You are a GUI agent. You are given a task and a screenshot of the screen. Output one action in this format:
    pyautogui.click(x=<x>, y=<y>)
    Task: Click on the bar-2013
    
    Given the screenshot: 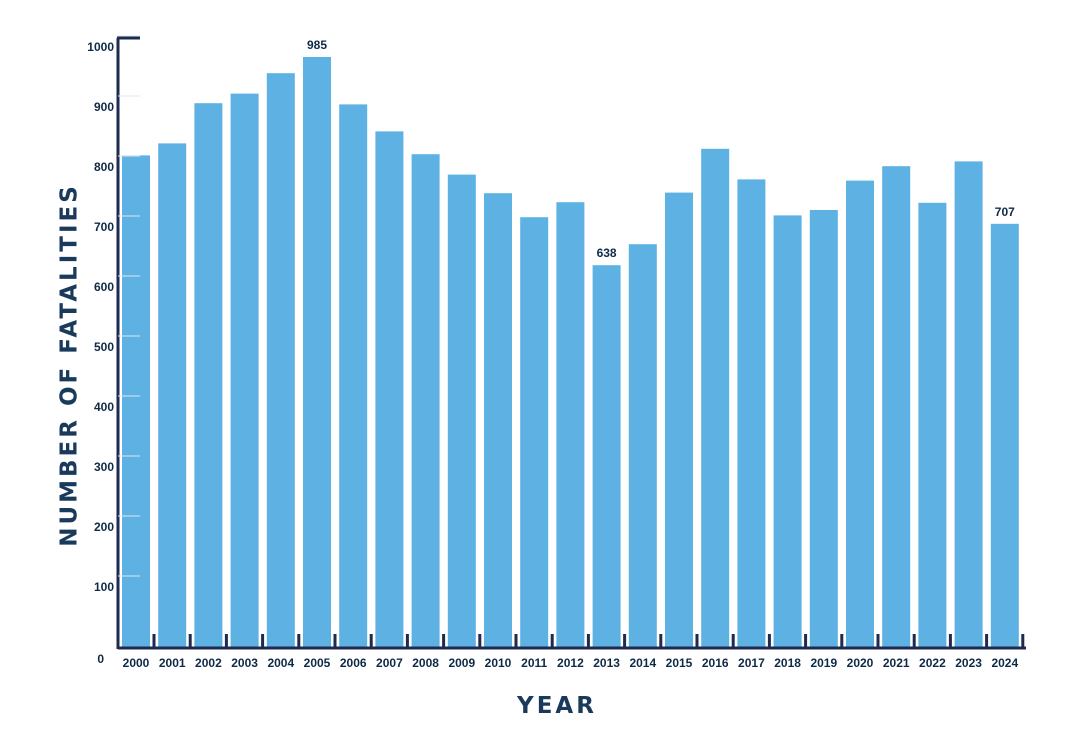 What is the action you would take?
    pyautogui.click(x=606, y=456)
    